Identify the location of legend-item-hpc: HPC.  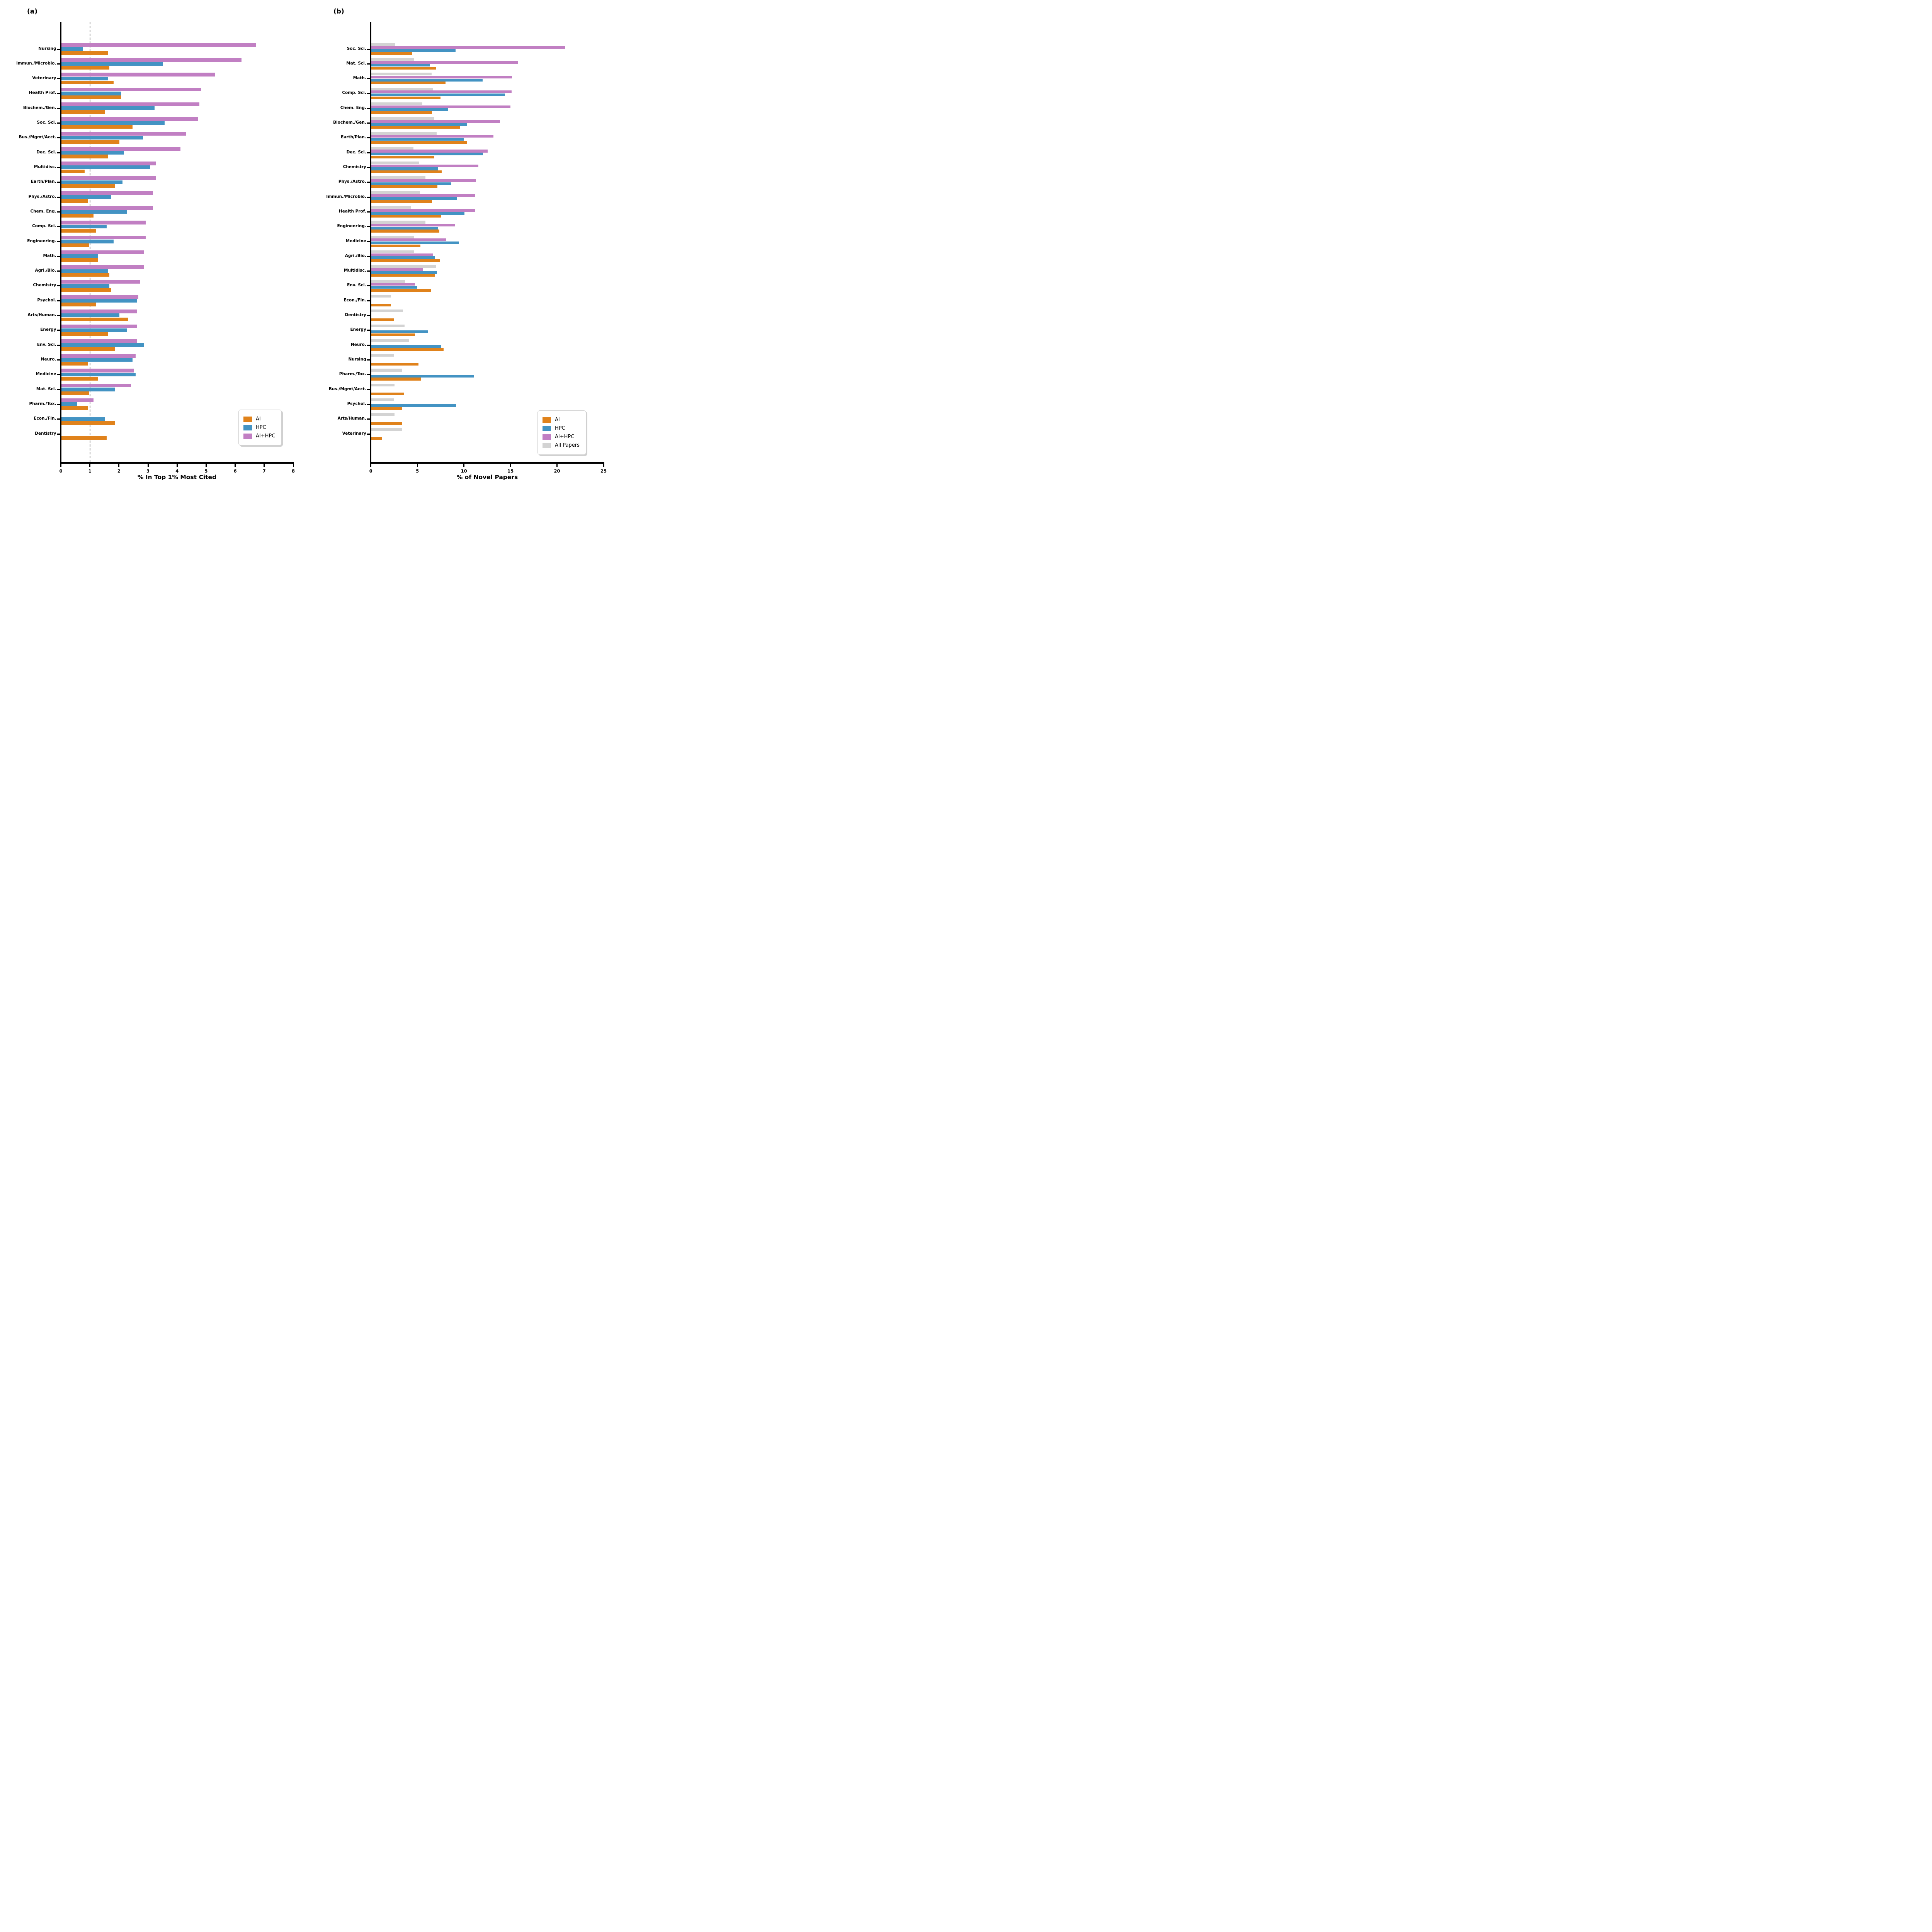
(561, 428).